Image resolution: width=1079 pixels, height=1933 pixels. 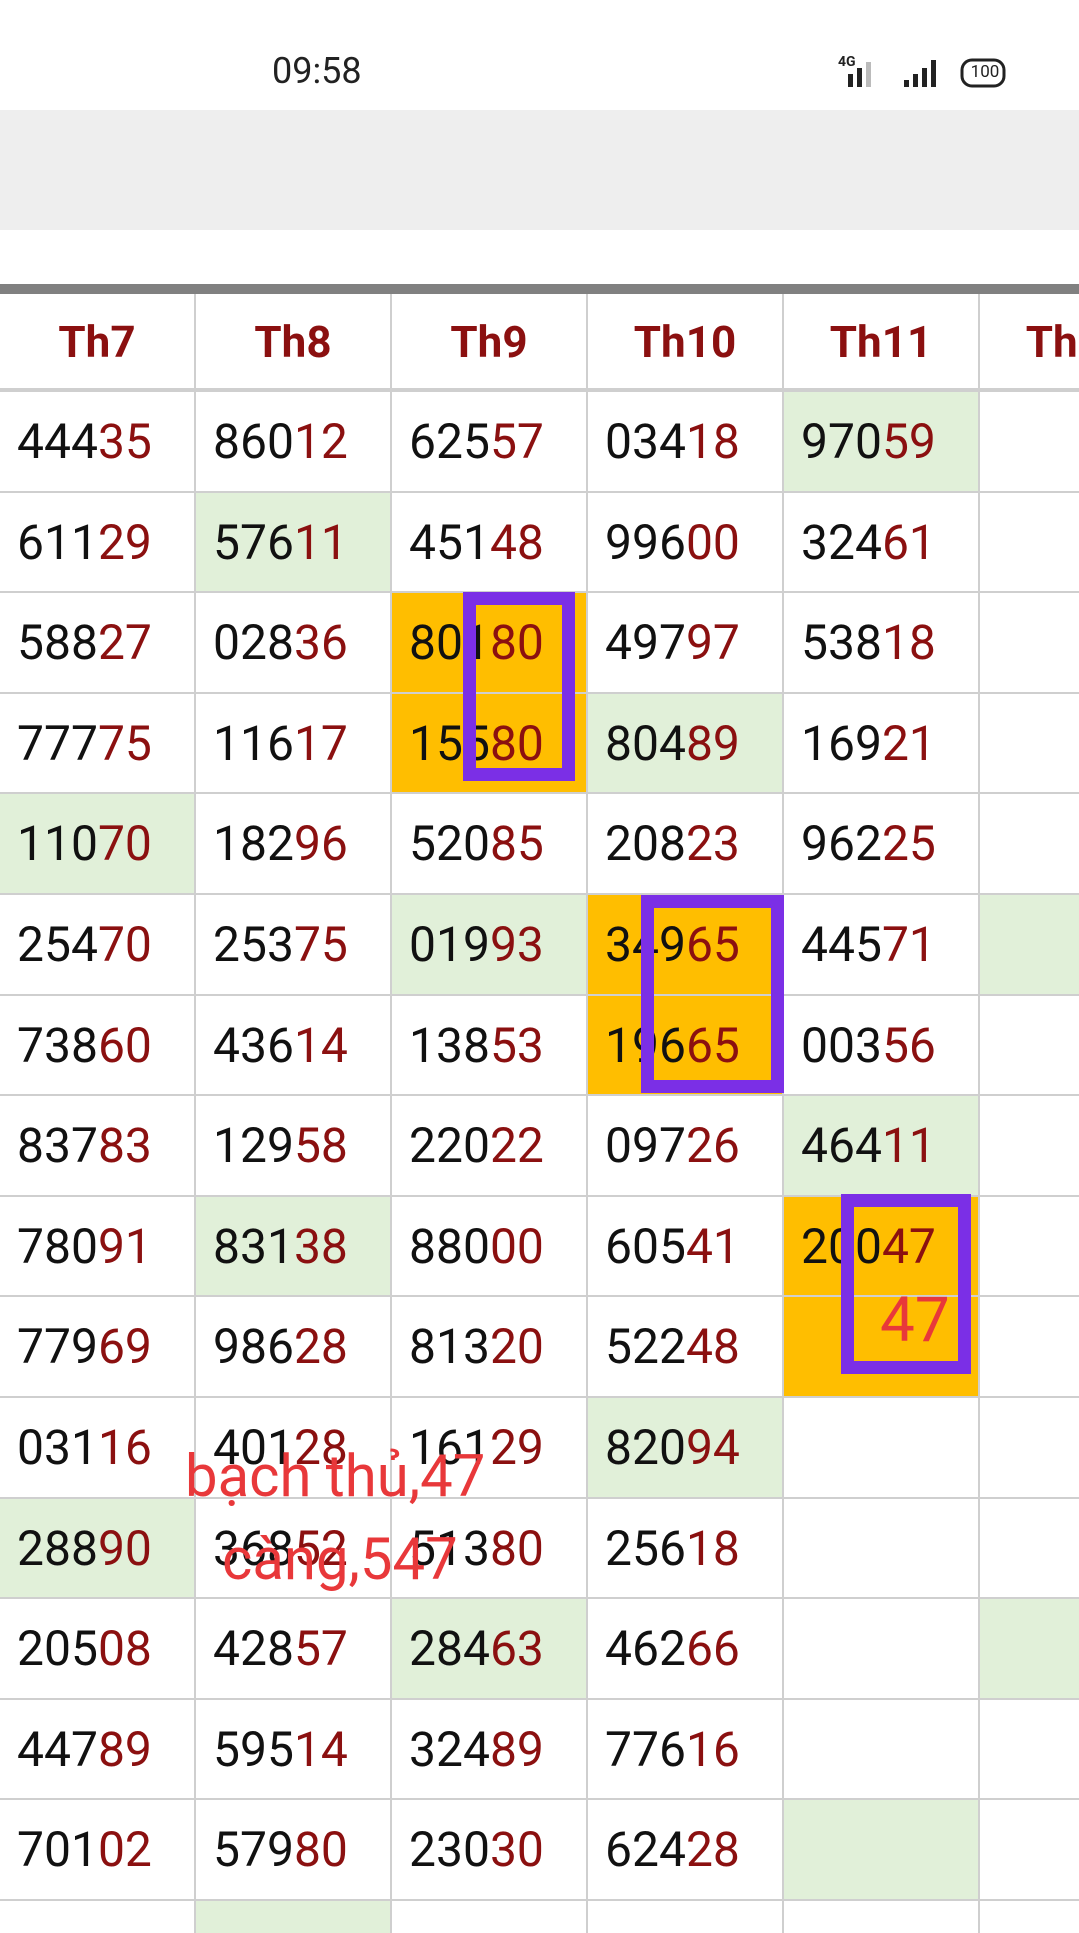 I want to click on number-cell: 09726, so click(x=686, y=1146).